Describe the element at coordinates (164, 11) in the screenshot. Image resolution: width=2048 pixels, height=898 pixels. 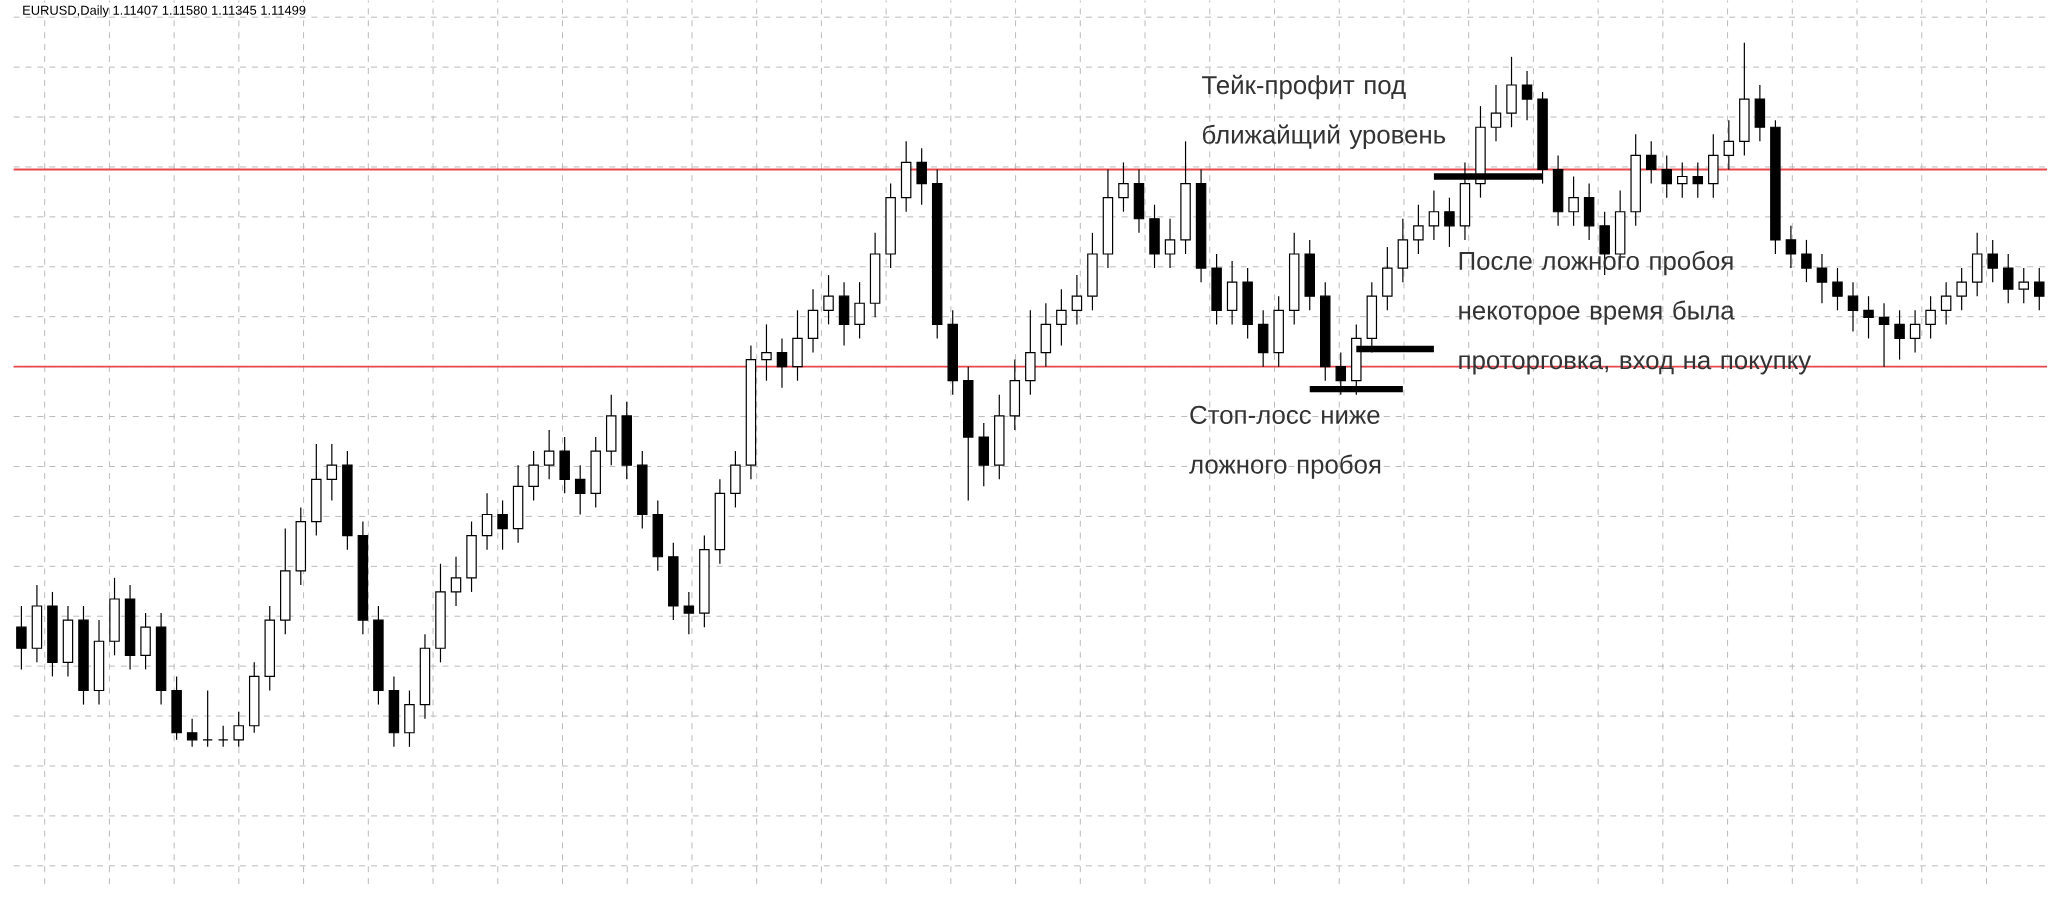
I see `chart-title: EURUSD,Daily 1.11407 1.11580 1.11345 1.11499` at that location.